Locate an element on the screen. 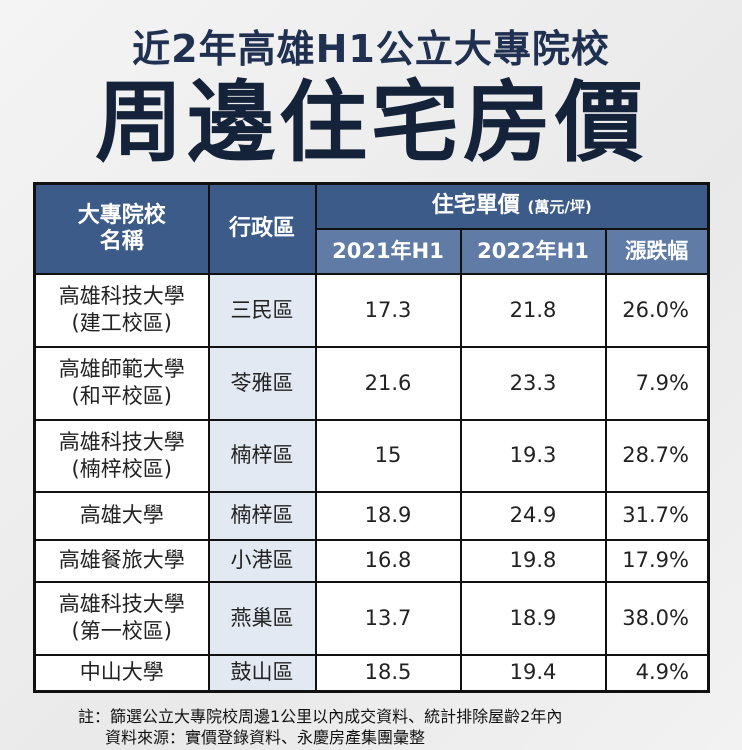  header-district: 行政區 is located at coordinates (262, 228).